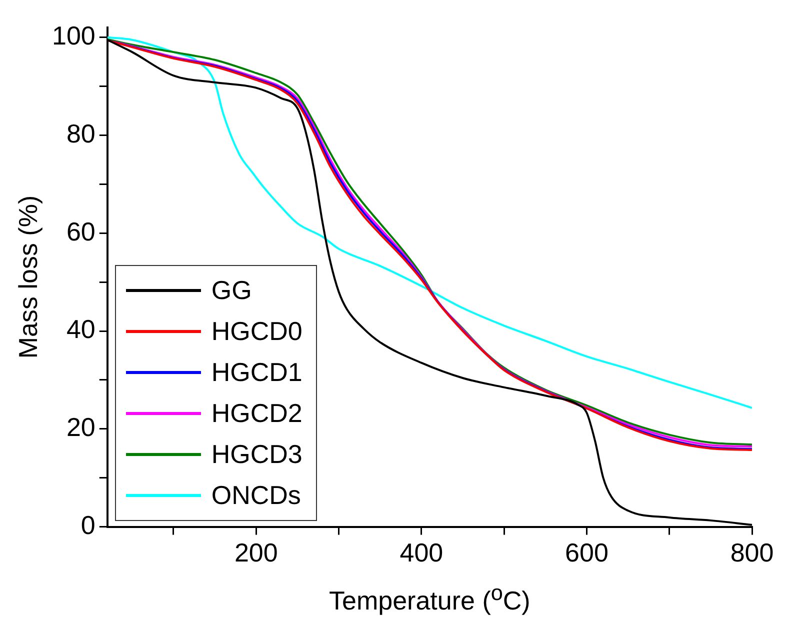 Image resolution: width=788 pixels, height=632 pixels. I want to click on y-tick-label: 40, so click(81, 329).